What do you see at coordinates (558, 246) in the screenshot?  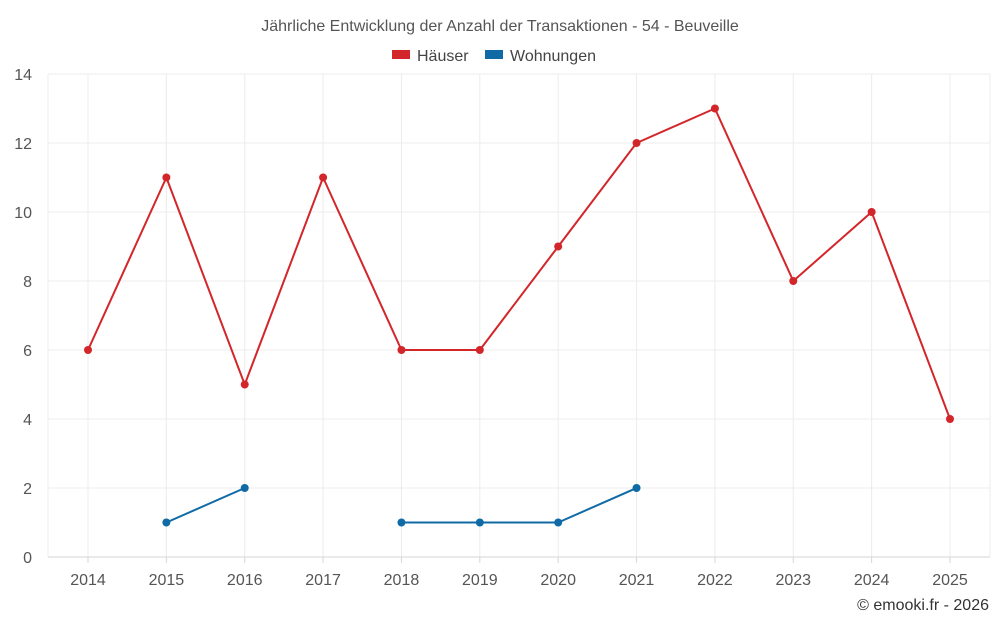 I see `data-point-haeuser-2020` at bounding box center [558, 246].